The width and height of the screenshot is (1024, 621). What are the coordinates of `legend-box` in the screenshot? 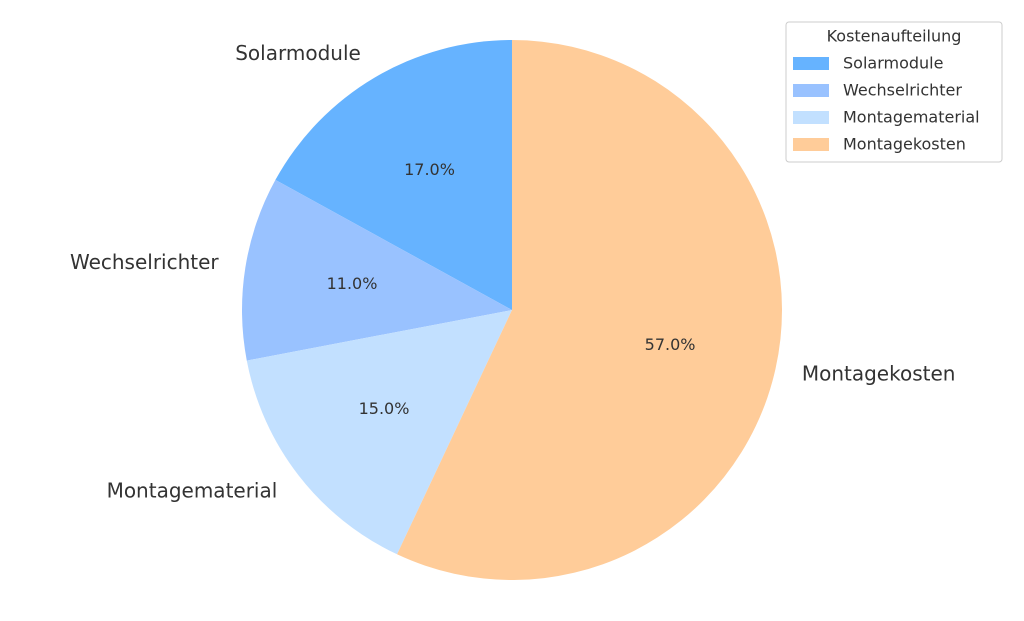 It's located at (894, 92).